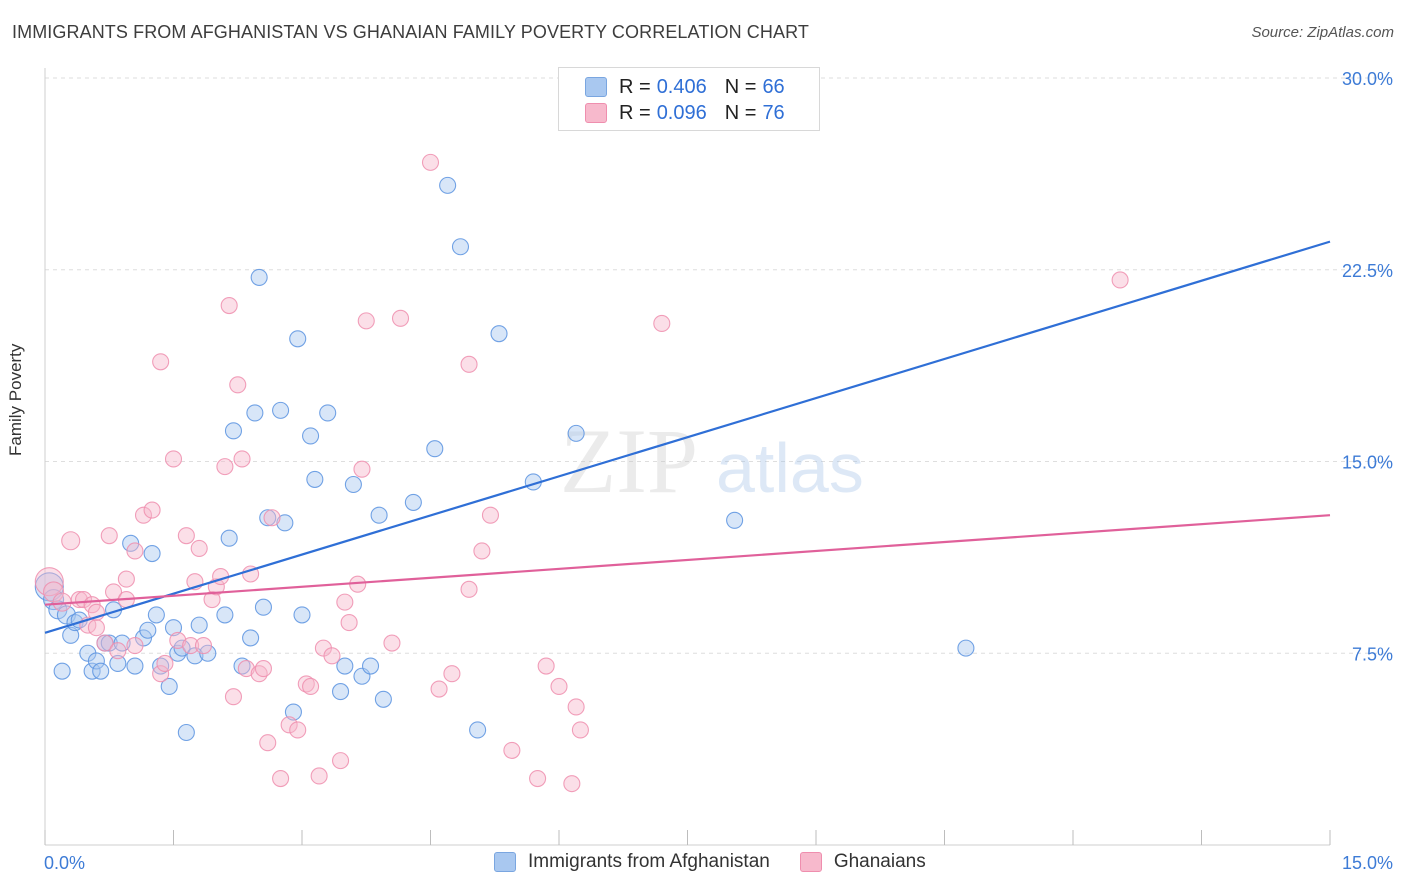 The height and width of the screenshot is (892, 1406). What do you see at coordinates (773, 86) in the screenshot?
I see `legend-n-value: 66` at bounding box center [773, 86].